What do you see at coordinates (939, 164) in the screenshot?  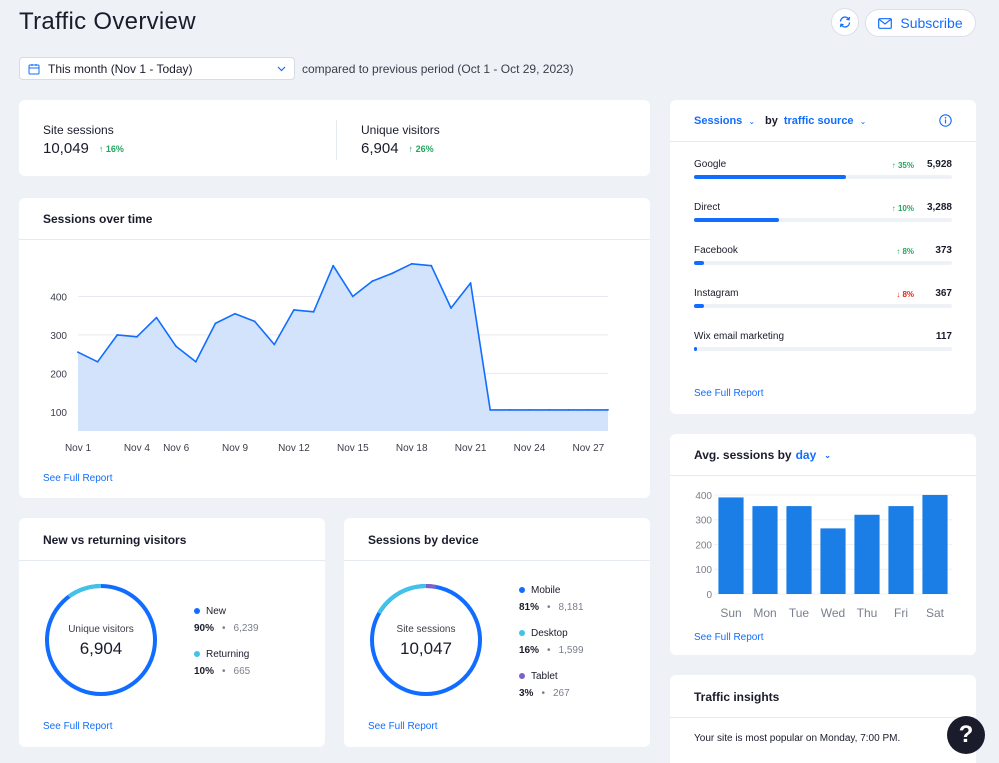 I see `source-value: 5,928` at bounding box center [939, 164].